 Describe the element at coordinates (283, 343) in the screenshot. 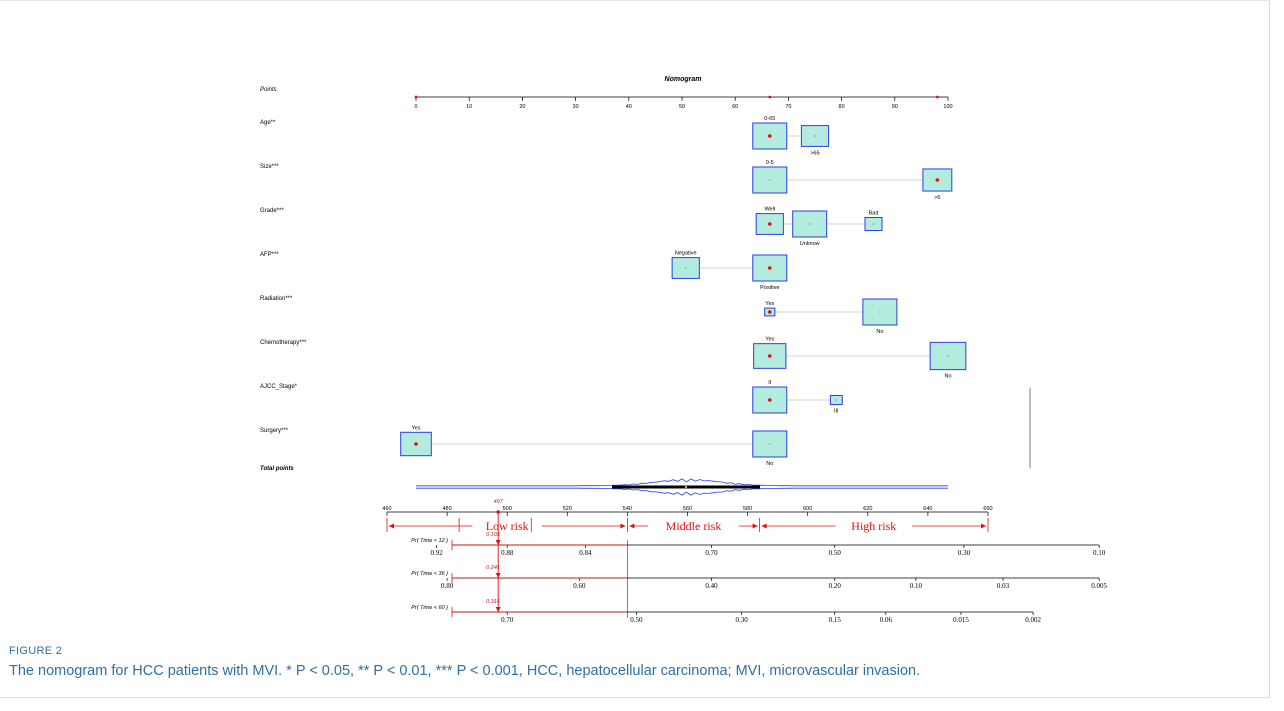

I see `variable-label: Chemotherapy***` at that location.